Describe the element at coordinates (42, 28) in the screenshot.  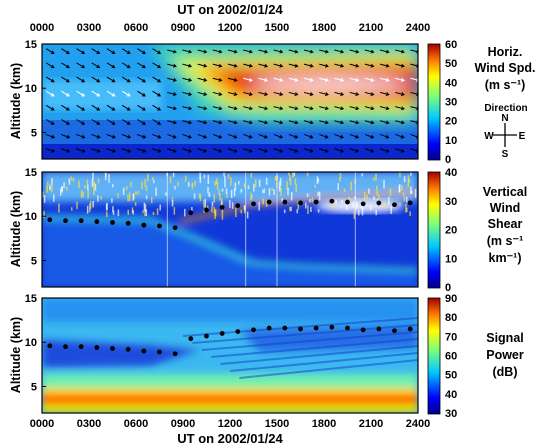
I see `top-xtick-label: 0000` at that location.